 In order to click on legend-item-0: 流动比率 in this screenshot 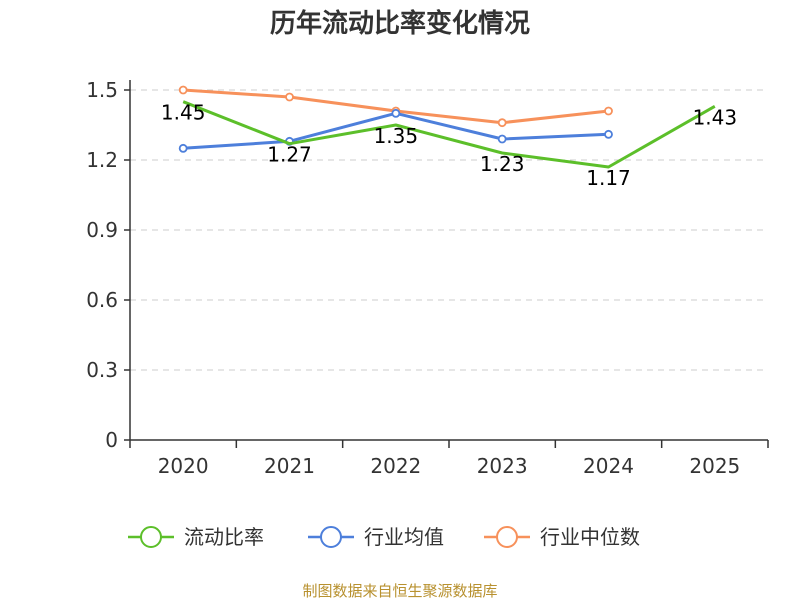, I will do `click(196, 537)`.